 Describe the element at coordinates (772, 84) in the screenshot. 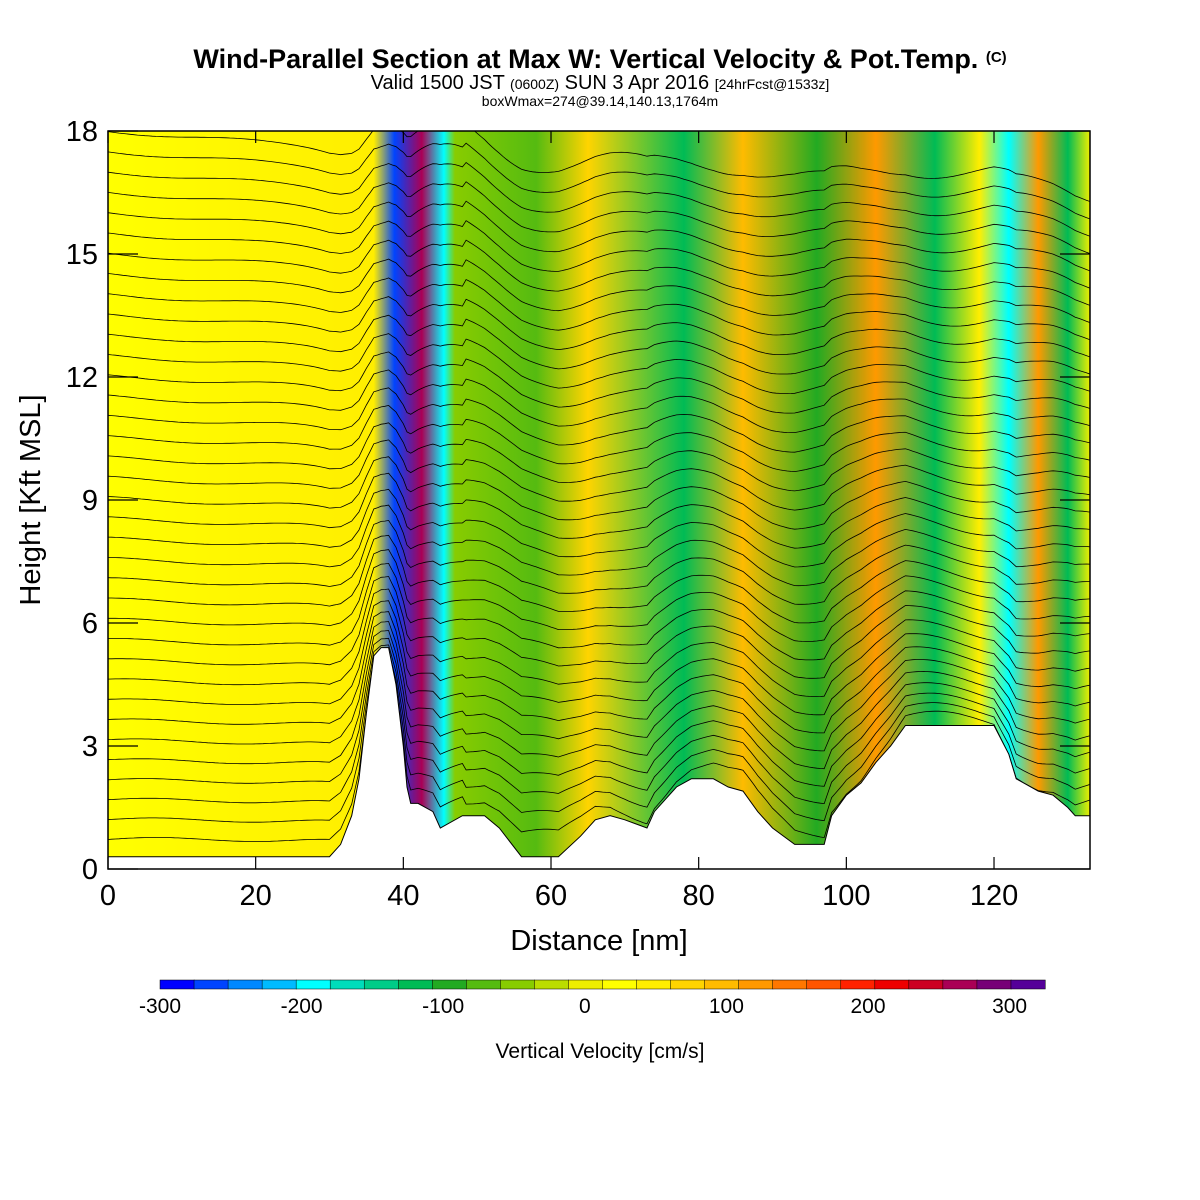

I see `forecast-info: [24hrFcst@1533z]` at that location.